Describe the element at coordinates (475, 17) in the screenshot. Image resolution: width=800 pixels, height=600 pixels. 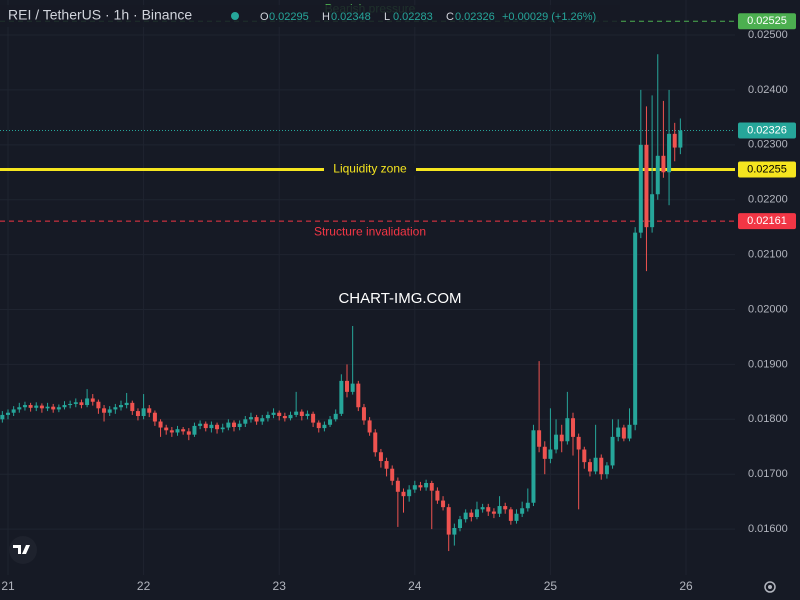
I see `ohlc-value: 0.02326` at that location.